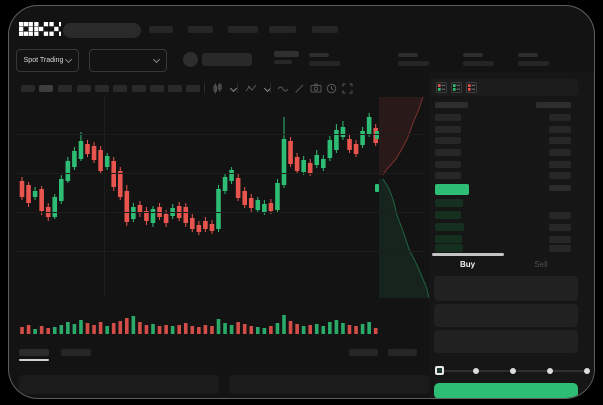 The height and width of the screenshot is (405, 603). What do you see at coordinates (468, 254) in the screenshot?
I see `book-scroll-indicator` at bounding box center [468, 254].